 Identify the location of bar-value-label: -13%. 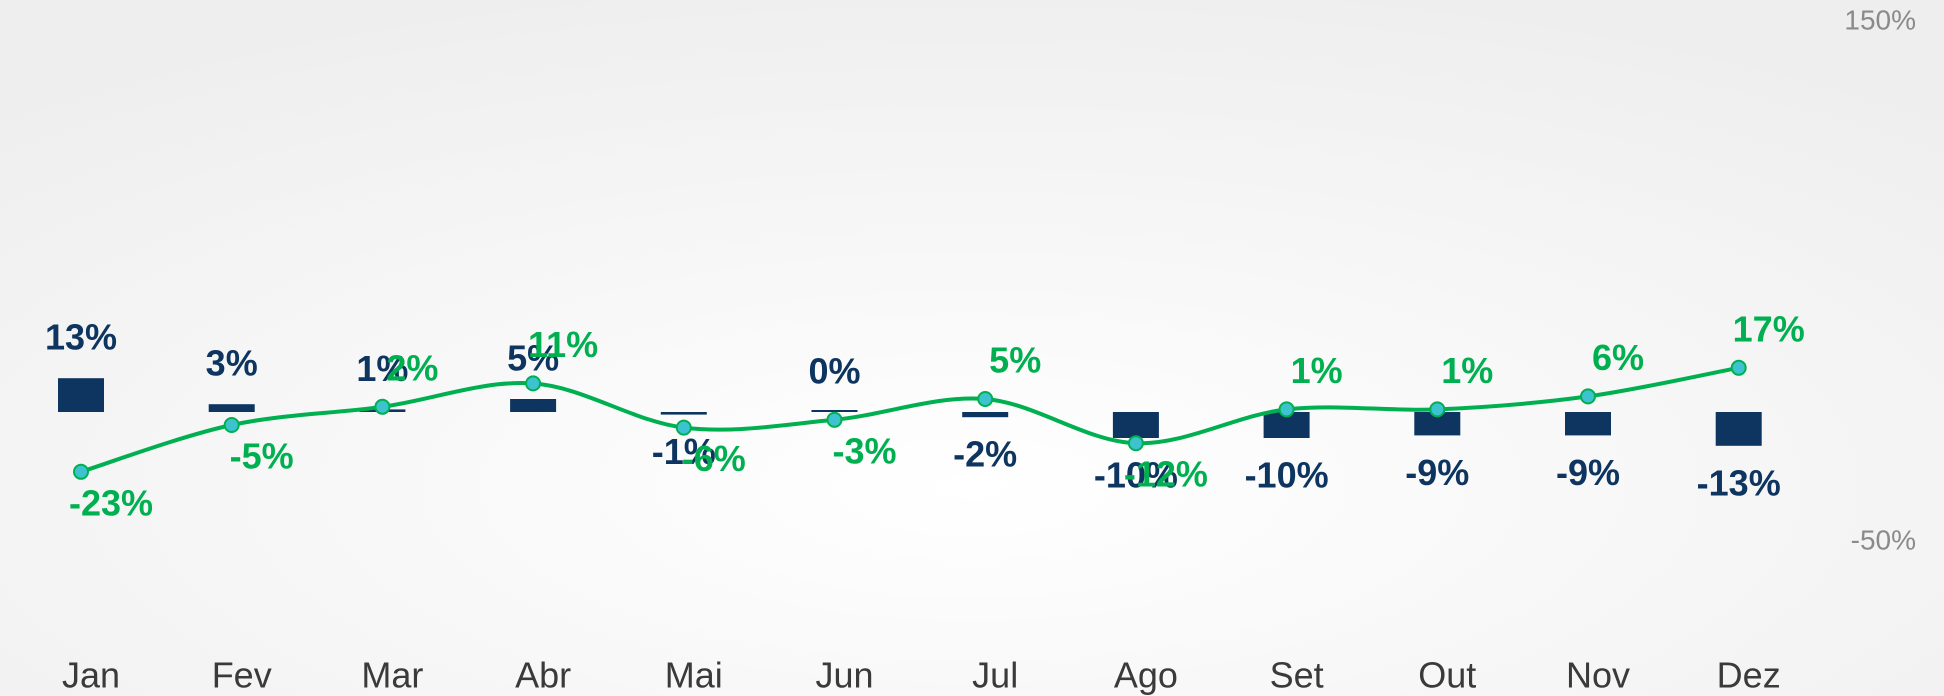
(1739, 482).